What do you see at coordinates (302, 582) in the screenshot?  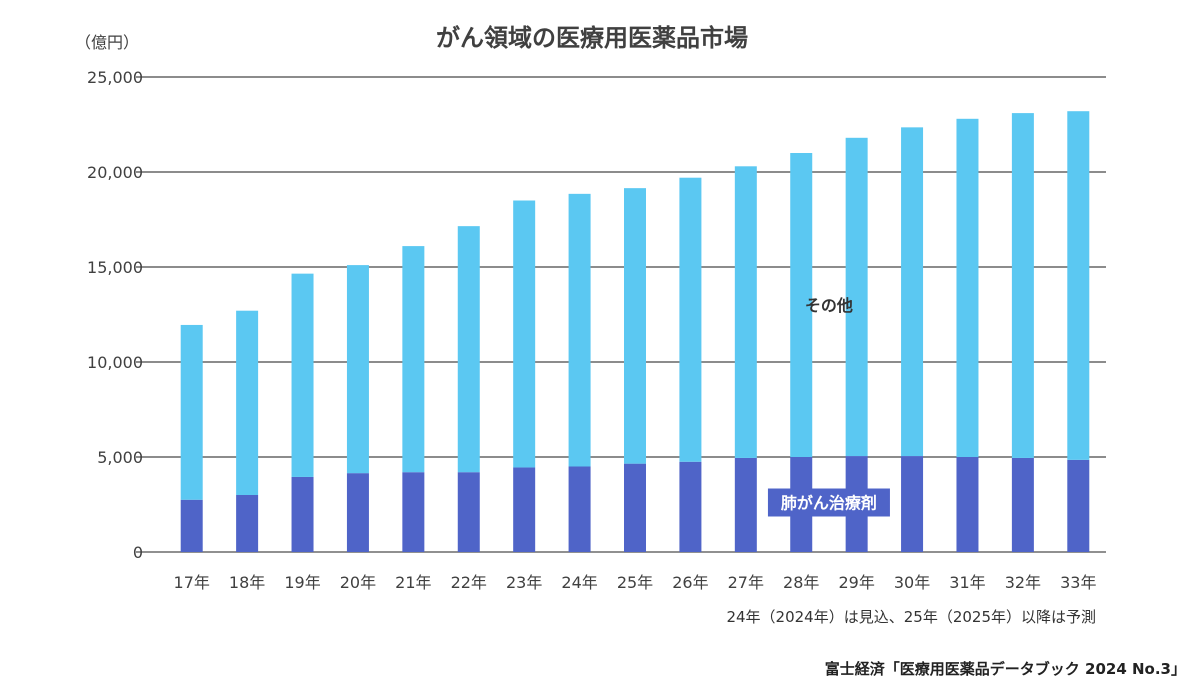 I see `x-tick-label: 19年` at bounding box center [302, 582].